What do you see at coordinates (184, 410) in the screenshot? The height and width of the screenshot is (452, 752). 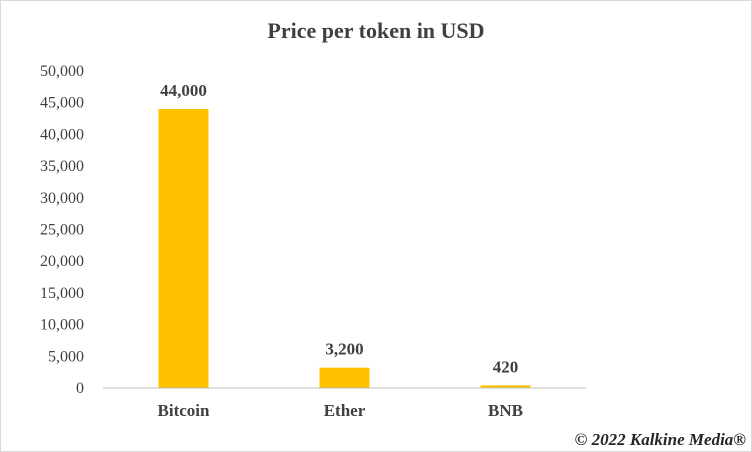 I see `x-tick-label-bitcoin: Bitcoin` at bounding box center [184, 410].